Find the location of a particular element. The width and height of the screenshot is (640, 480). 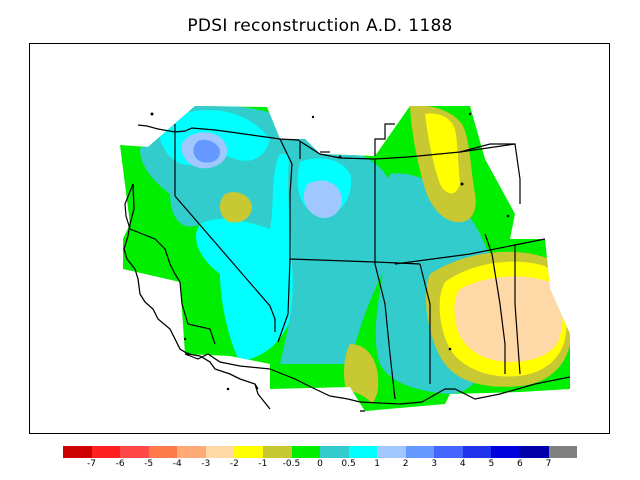

colorbar-tick-label: 5 is located at coordinates (491, 464).